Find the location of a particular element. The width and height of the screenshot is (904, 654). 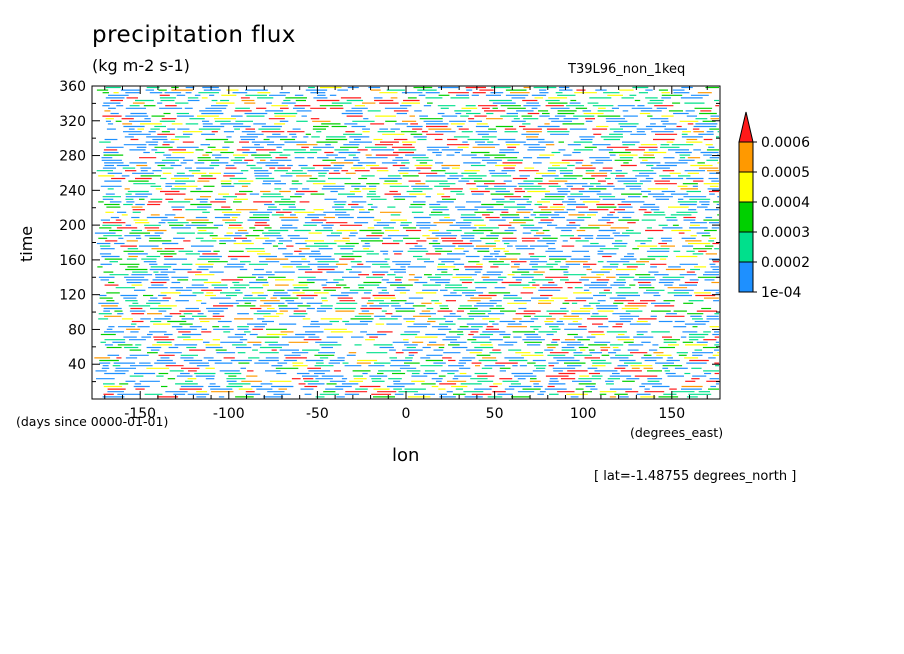

colorbar-label: 0.0006 is located at coordinates (785, 143).